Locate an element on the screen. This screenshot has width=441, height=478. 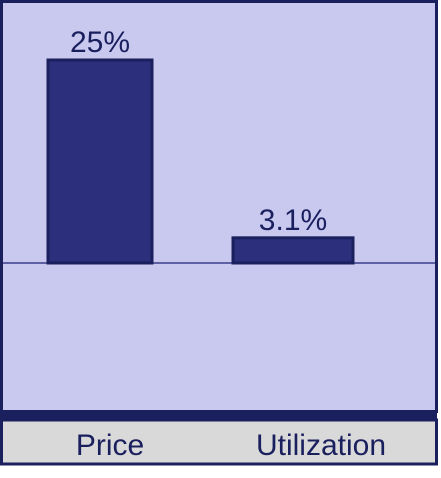
x-tick-label: Price is located at coordinates (110, 445).